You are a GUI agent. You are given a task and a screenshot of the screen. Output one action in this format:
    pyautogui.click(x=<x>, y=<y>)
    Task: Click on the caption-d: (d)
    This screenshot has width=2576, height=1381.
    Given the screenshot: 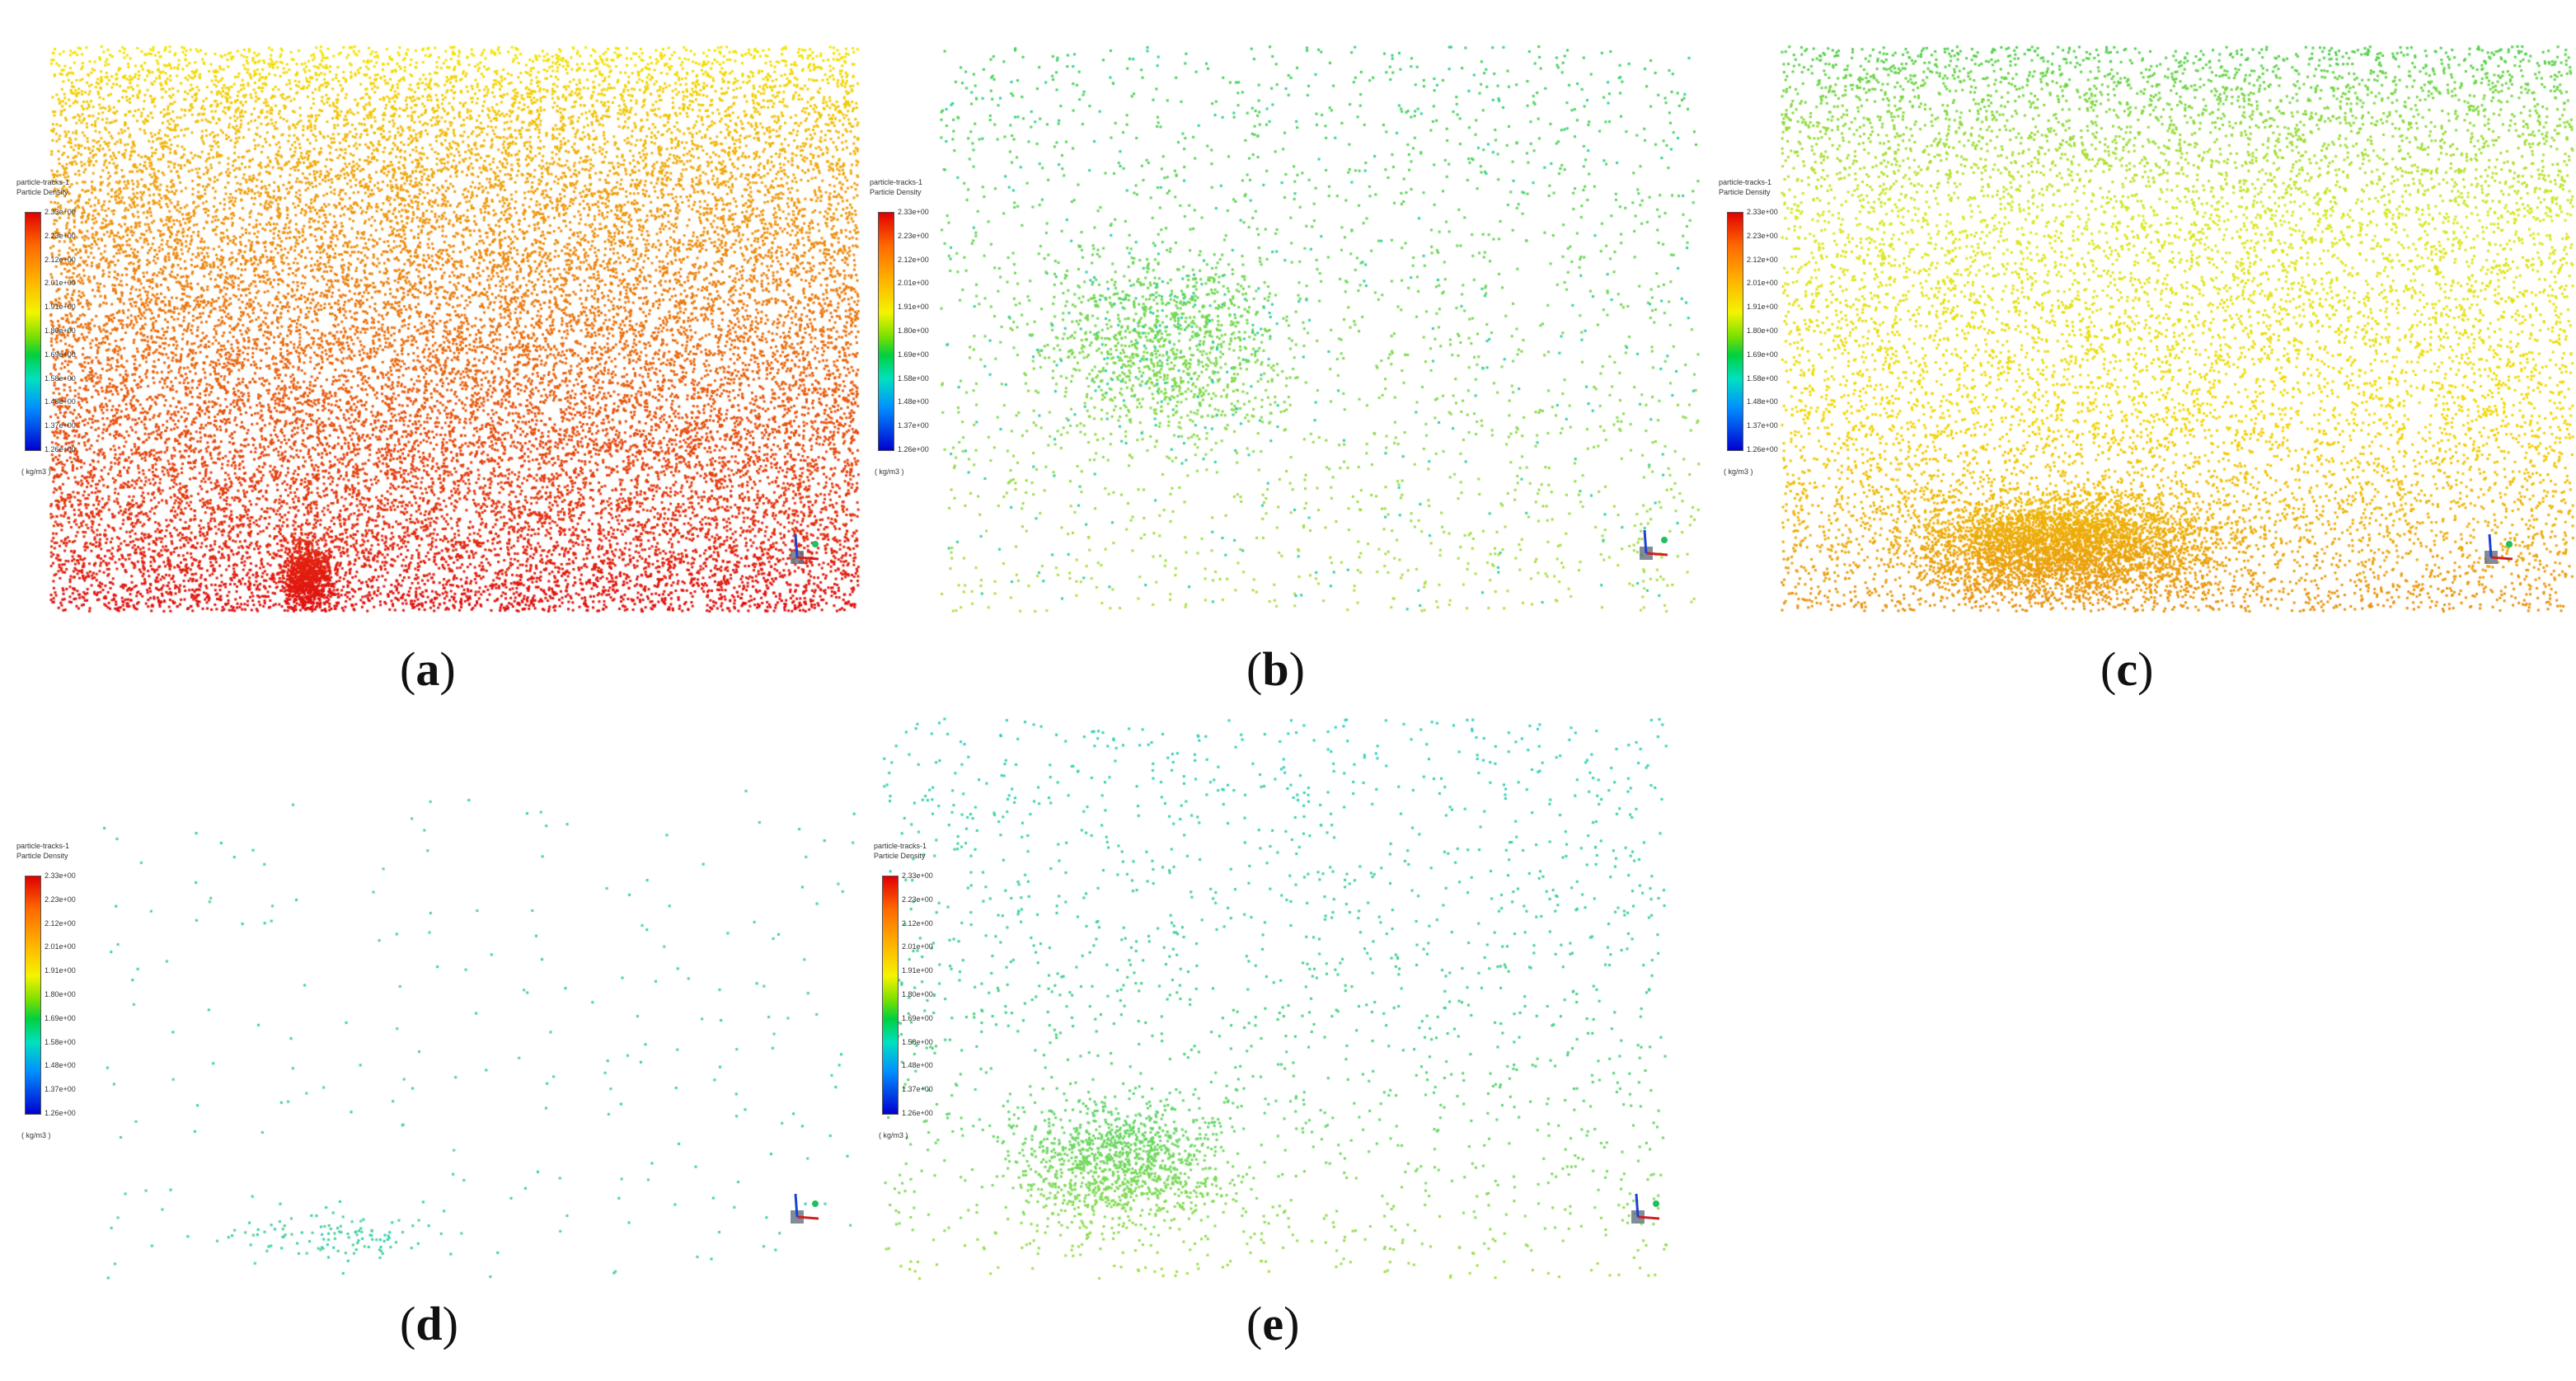 What is the action you would take?
    pyautogui.click(x=429, y=1323)
    